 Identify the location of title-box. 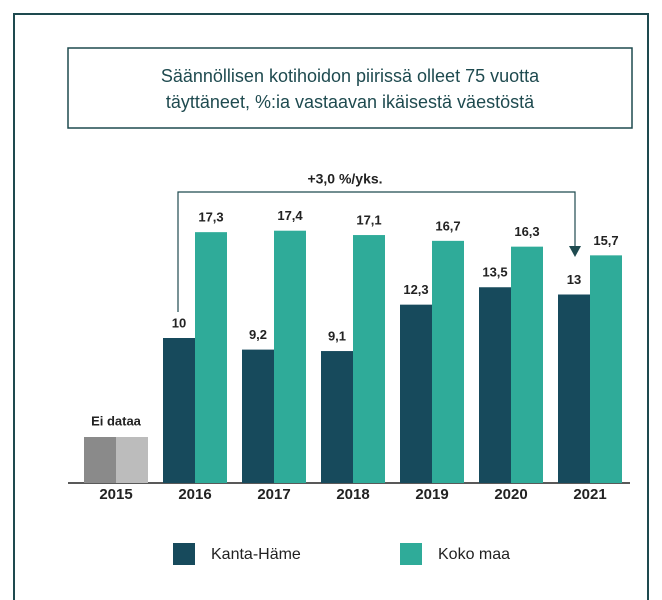
(350, 88).